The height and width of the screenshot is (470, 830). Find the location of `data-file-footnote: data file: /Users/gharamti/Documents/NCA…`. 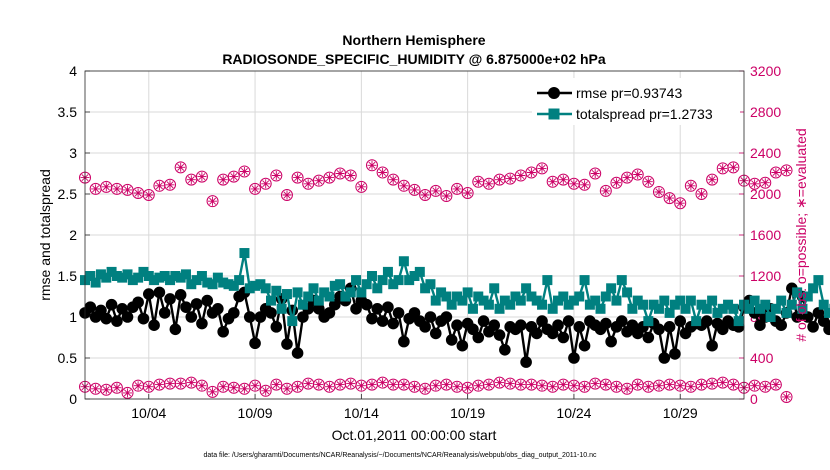

data-file-footnote: data file: /Users/gharamti/Documents/NCA… is located at coordinates (400, 455).